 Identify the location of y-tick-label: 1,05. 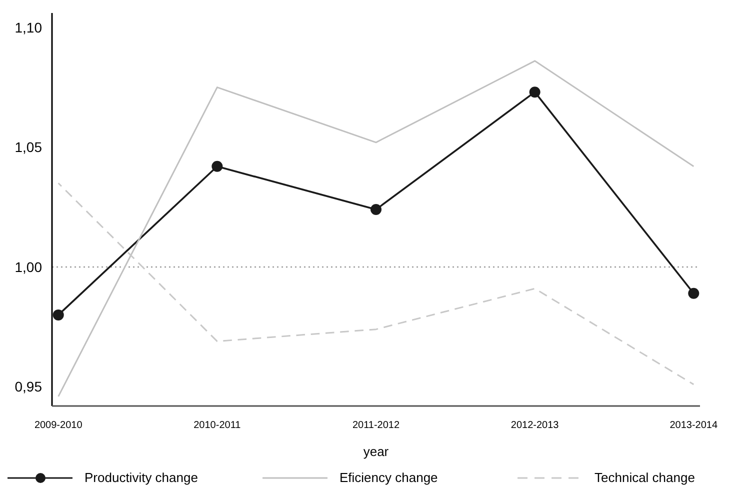
(28, 147).